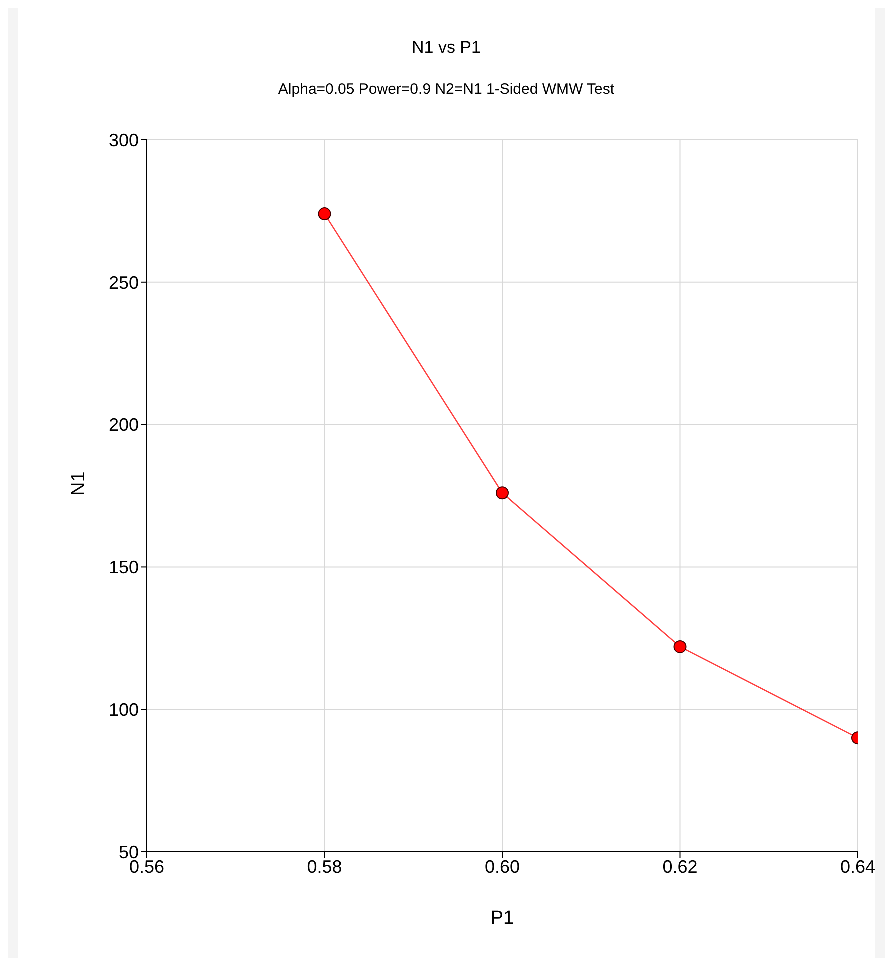  I want to click on chart-title: N1 vs P1, so click(446, 48).